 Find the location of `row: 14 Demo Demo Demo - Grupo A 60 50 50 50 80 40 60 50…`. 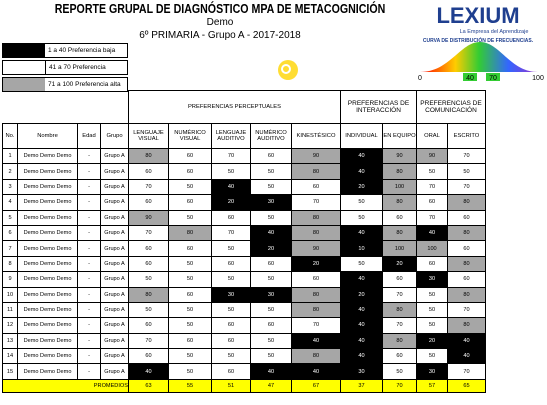

row: 14 Demo Demo Demo - Grupo A 60 50 50 50 80 40 60 50… is located at coordinates (244, 356).